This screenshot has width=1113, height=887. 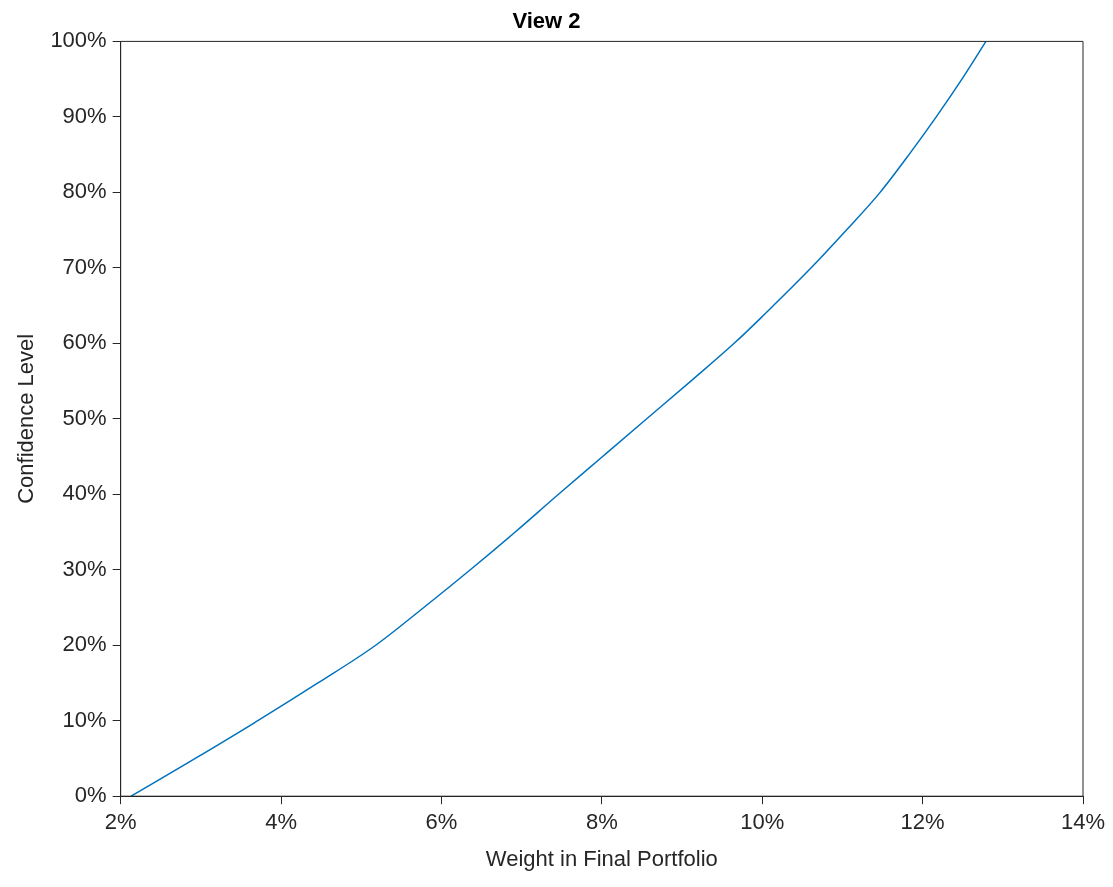 I want to click on y-tick-label: 30%, so click(x=84, y=568).